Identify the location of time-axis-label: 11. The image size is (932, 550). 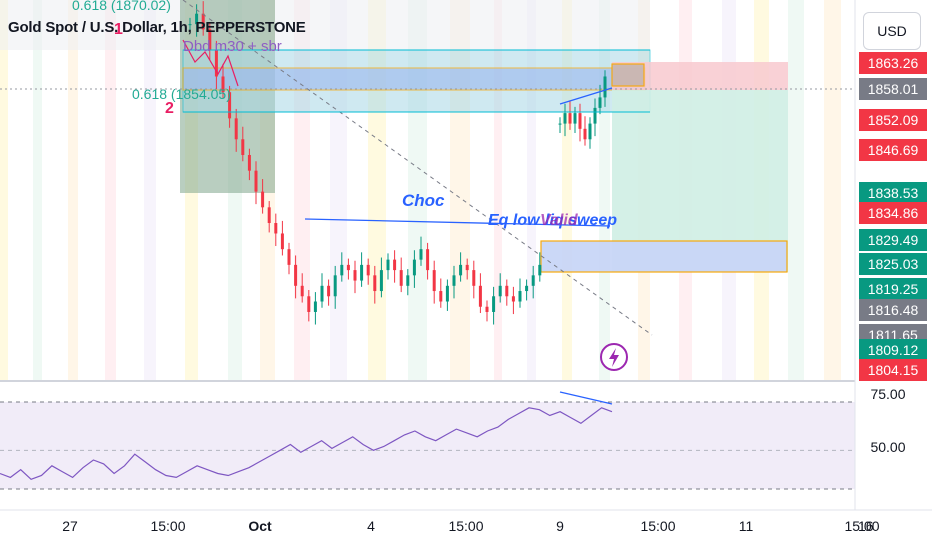
(746, 526).